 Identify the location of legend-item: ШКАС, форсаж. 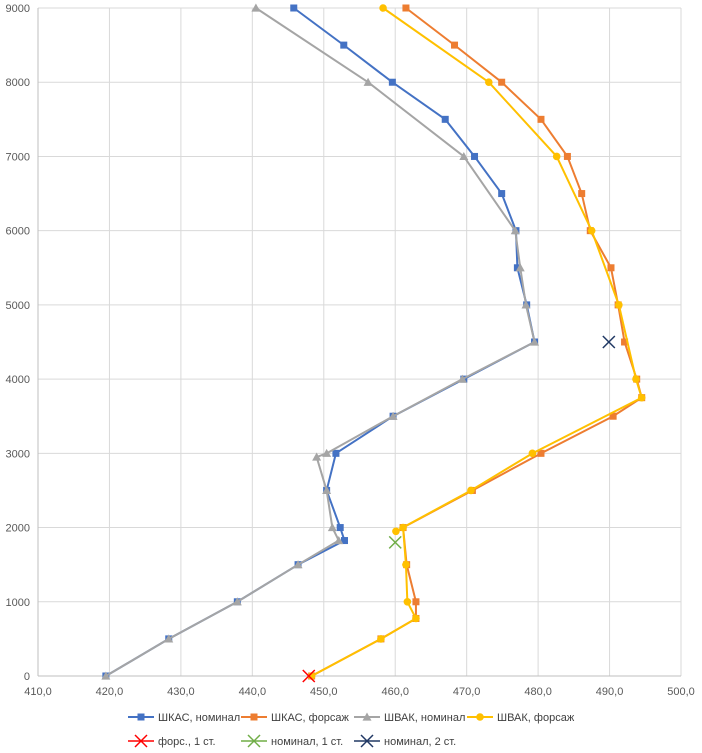
(295, 718).